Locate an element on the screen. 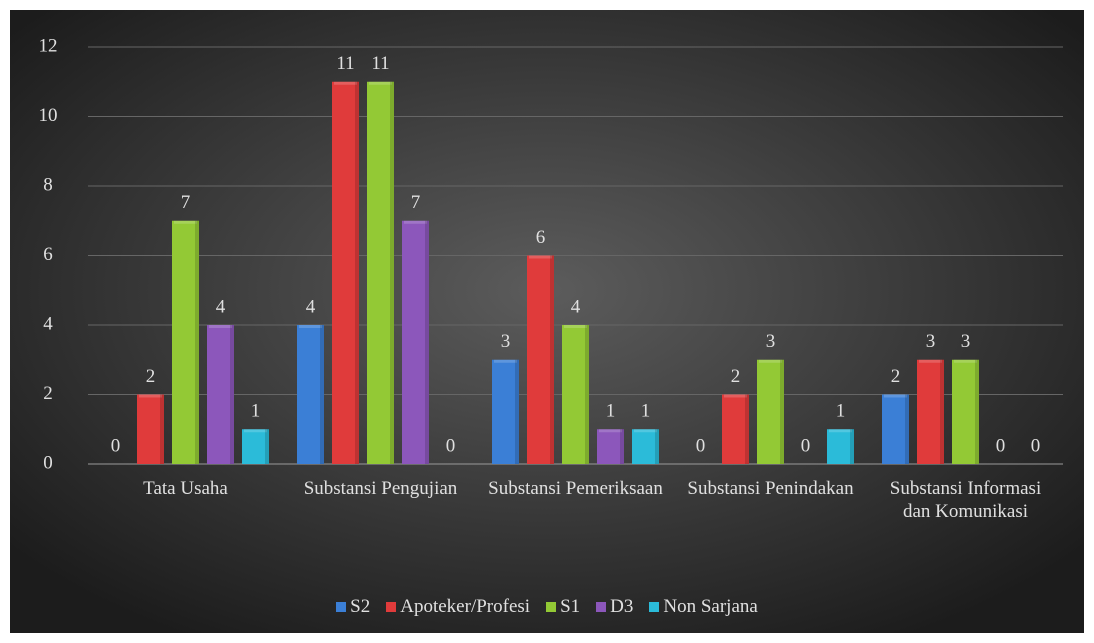 Image resolution: width=1094 pixels, height=643 pixels. legend-item: S2 is located at coordinates (353, 607).